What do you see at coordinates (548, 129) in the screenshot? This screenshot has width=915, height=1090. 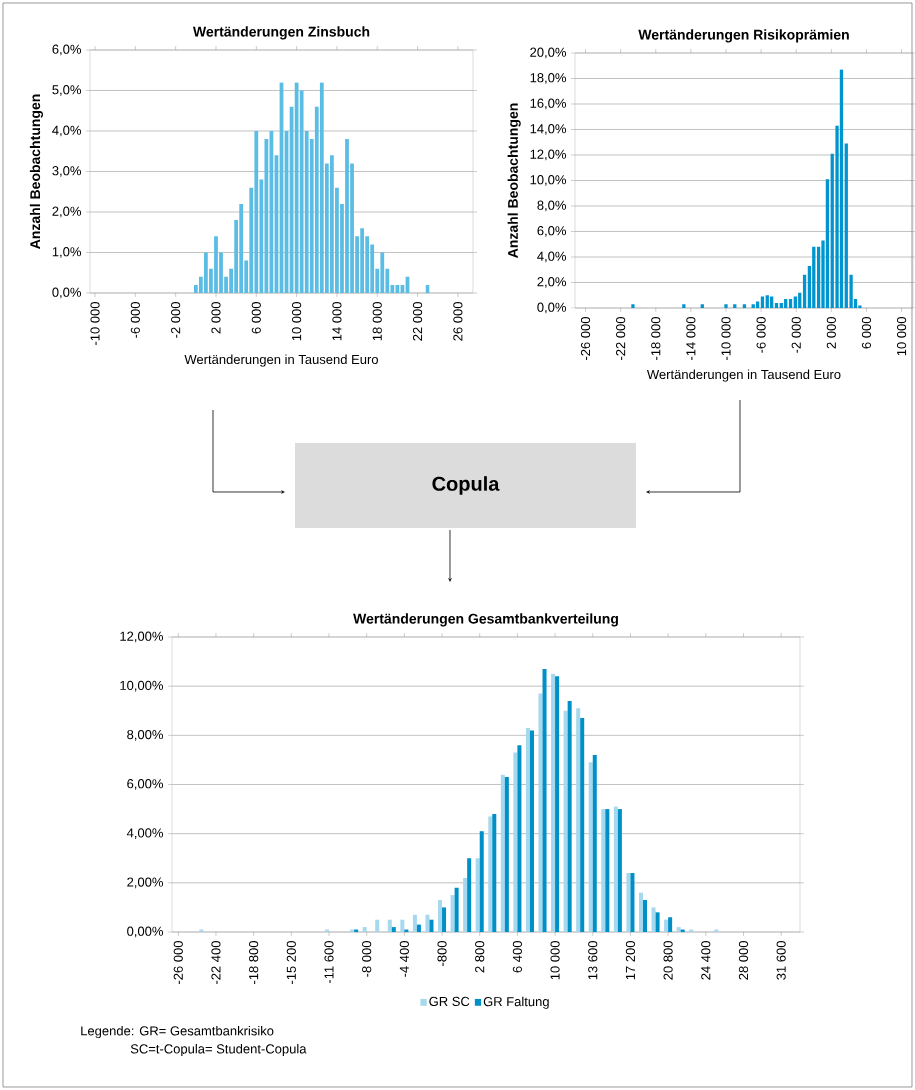 I see `y-tick-label: 14,0%` at bounding box center [548, 129].